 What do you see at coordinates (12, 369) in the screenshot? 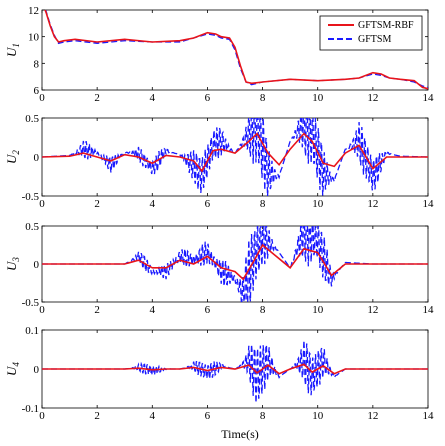
I see `y-axis-label: U4` at bounding box center [12, 369].